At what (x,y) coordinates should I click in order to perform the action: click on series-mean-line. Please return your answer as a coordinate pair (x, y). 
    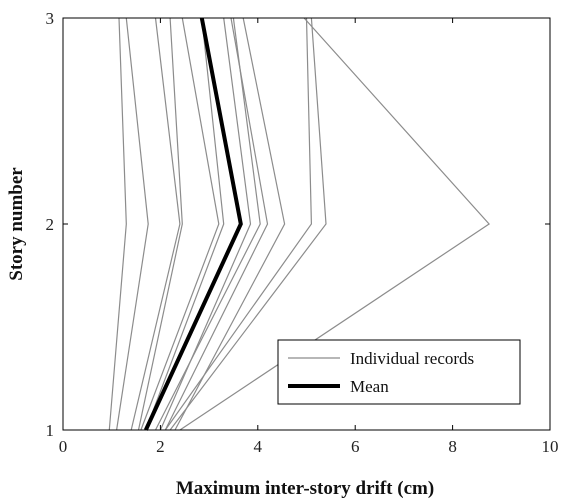
    Looking at the image, I should click on (193, 224).